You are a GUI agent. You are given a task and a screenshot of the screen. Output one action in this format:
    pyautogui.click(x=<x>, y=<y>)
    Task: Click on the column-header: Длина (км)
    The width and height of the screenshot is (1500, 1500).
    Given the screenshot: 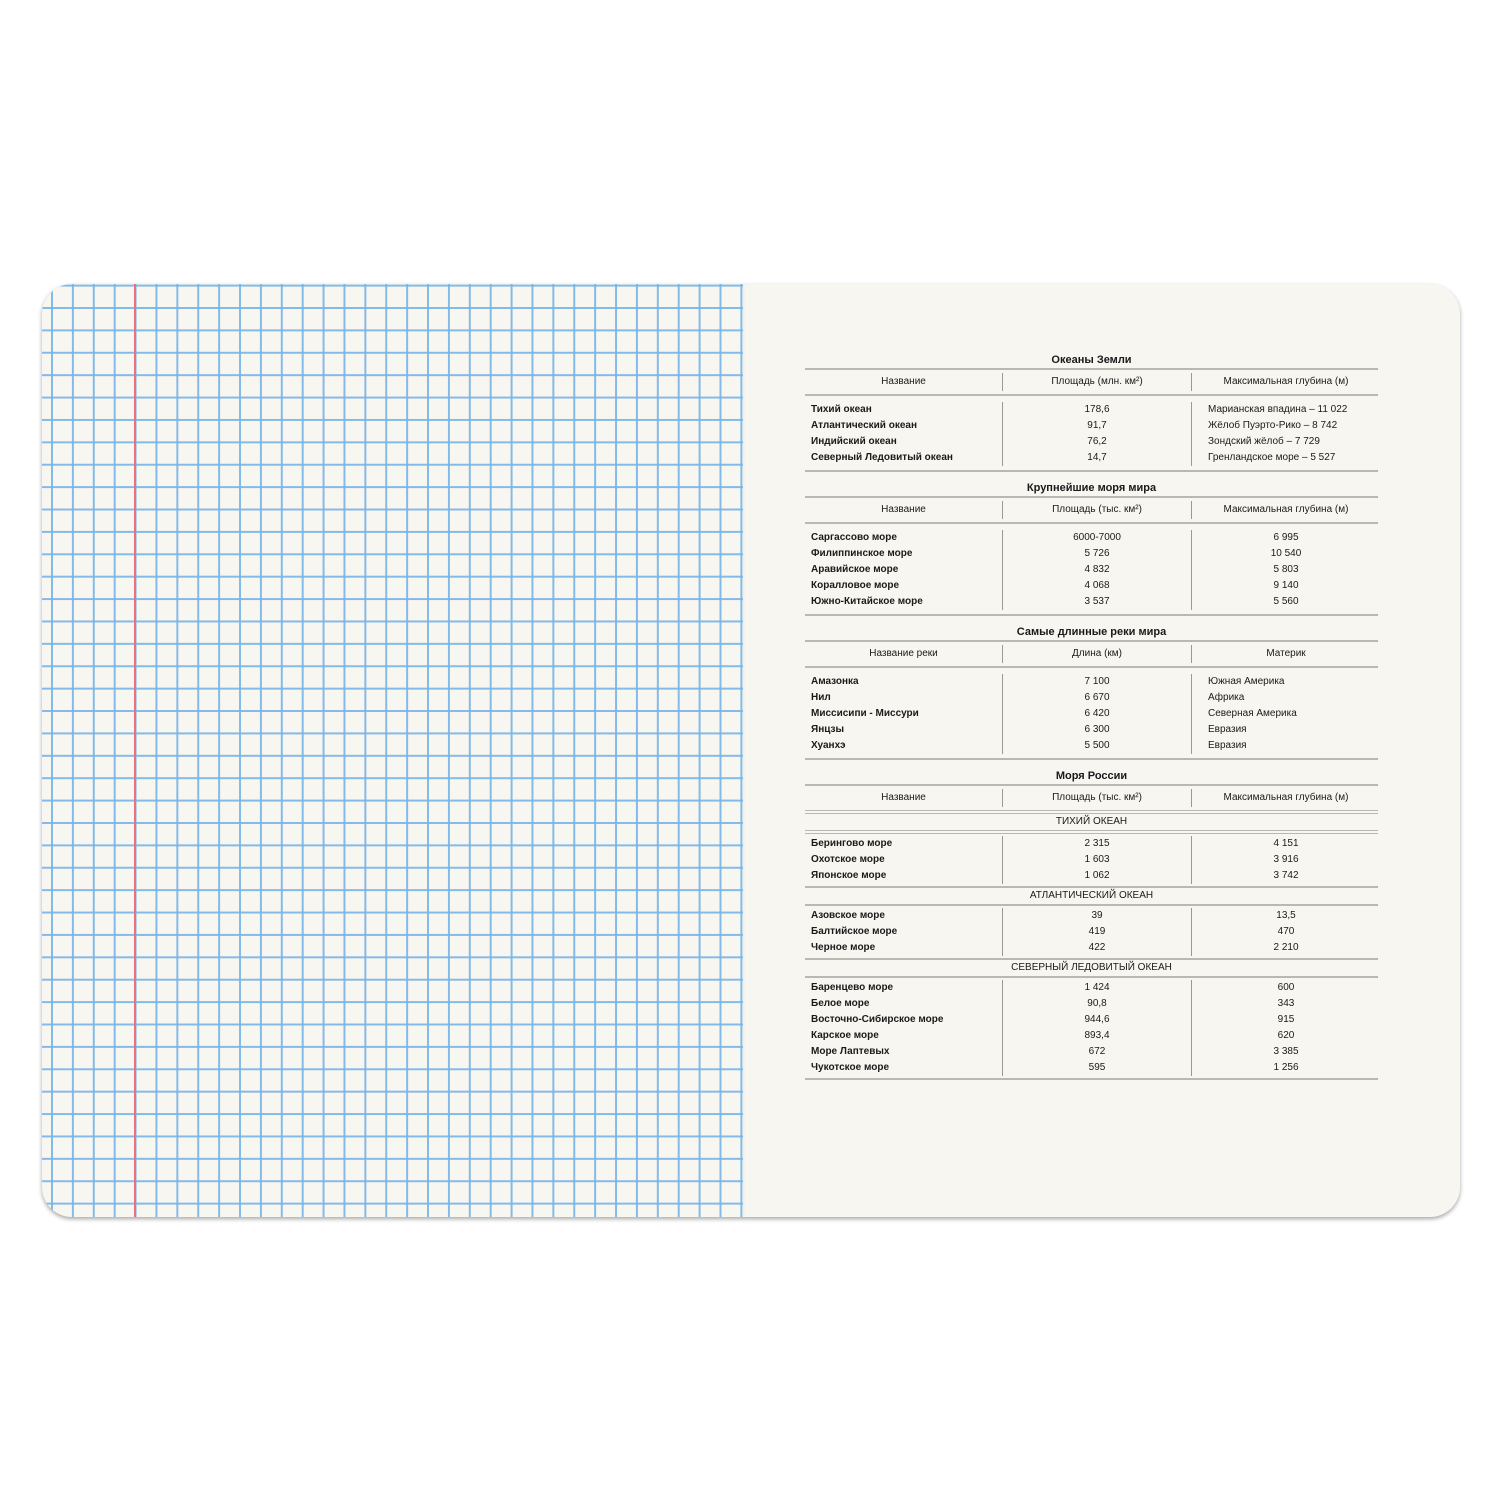 What is the action you would take?
    pyautogui.click(x=1097, y=654)
    